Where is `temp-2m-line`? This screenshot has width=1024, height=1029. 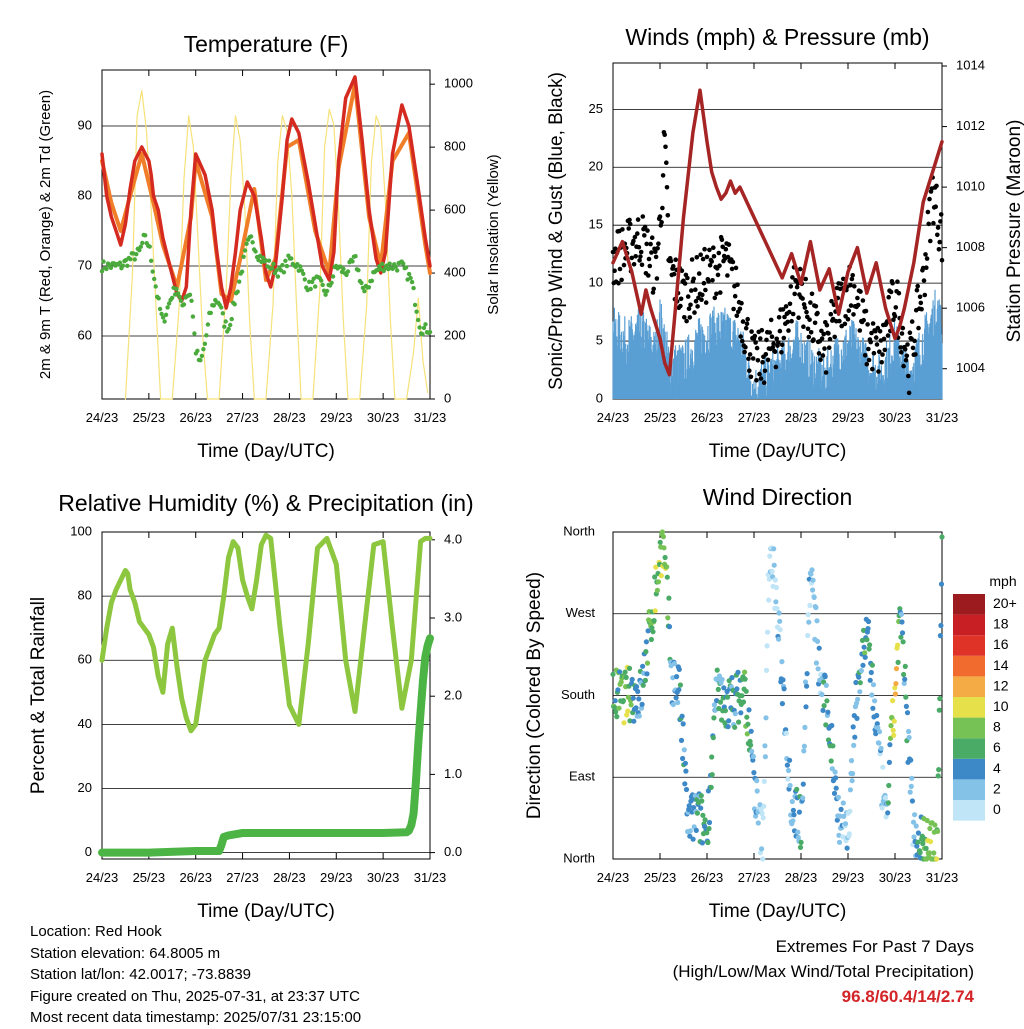
temp-2m-line is located at coordinates (266, 192).